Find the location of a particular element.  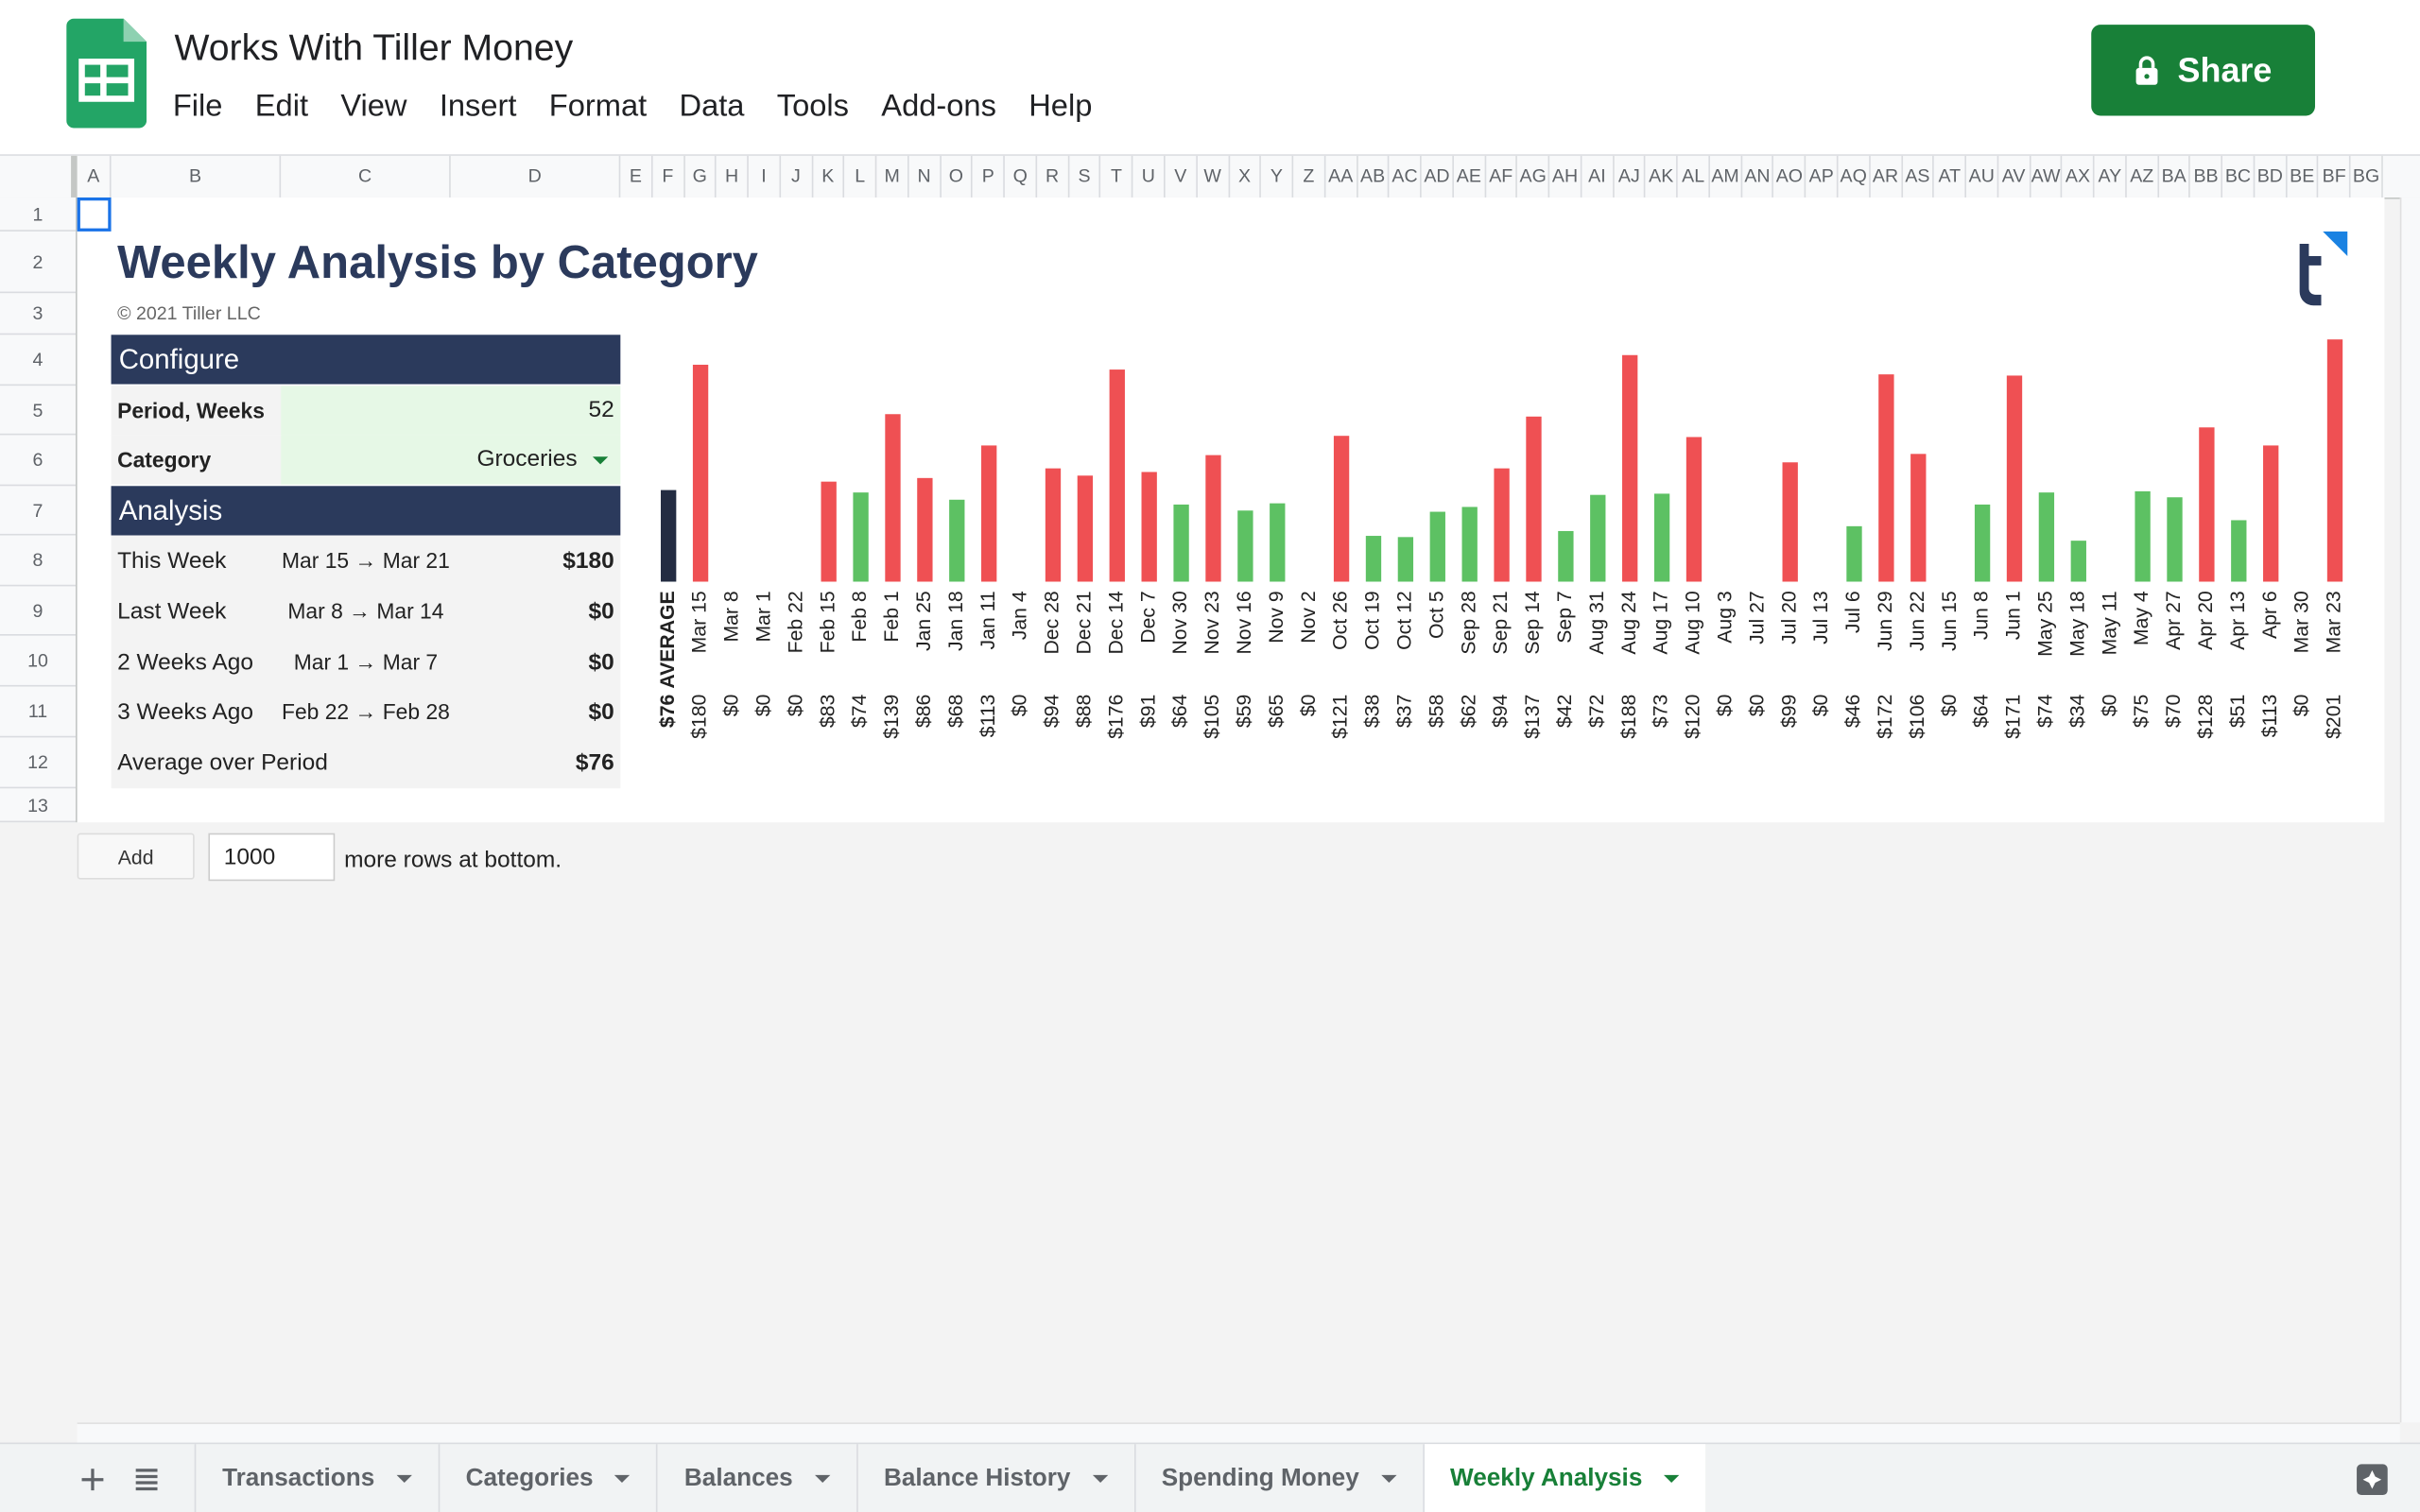

column-header: I is located at coordinates (765, 176).